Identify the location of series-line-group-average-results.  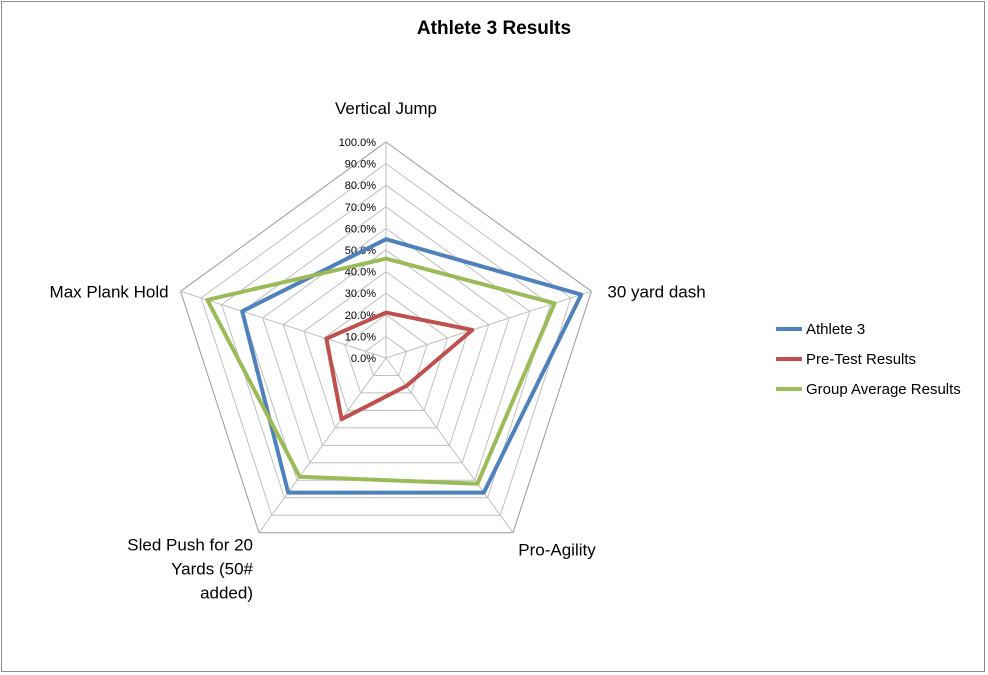
(381, 371).